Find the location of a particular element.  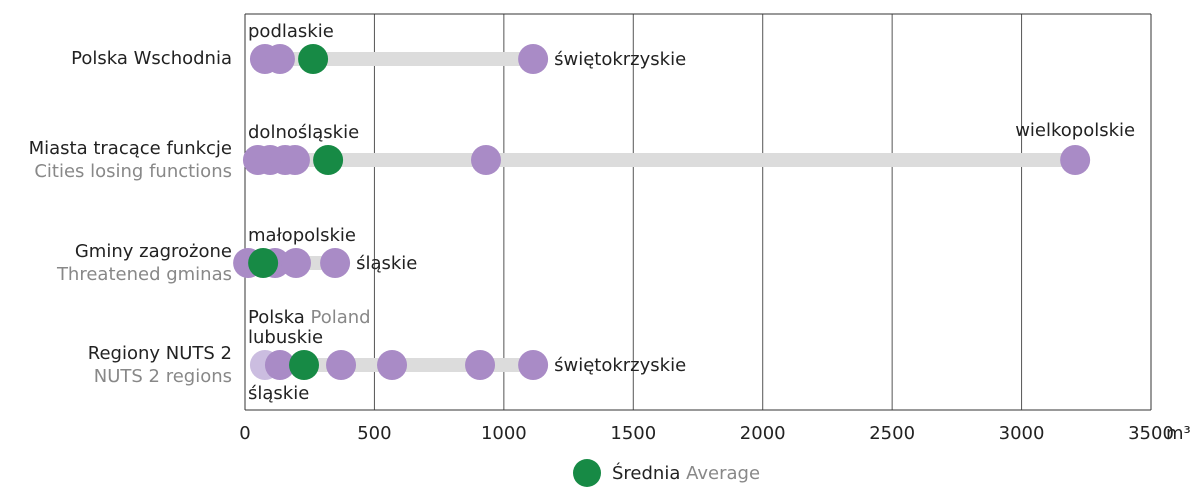

x-tick-label: 1000 is located at coordinates (504, 433).